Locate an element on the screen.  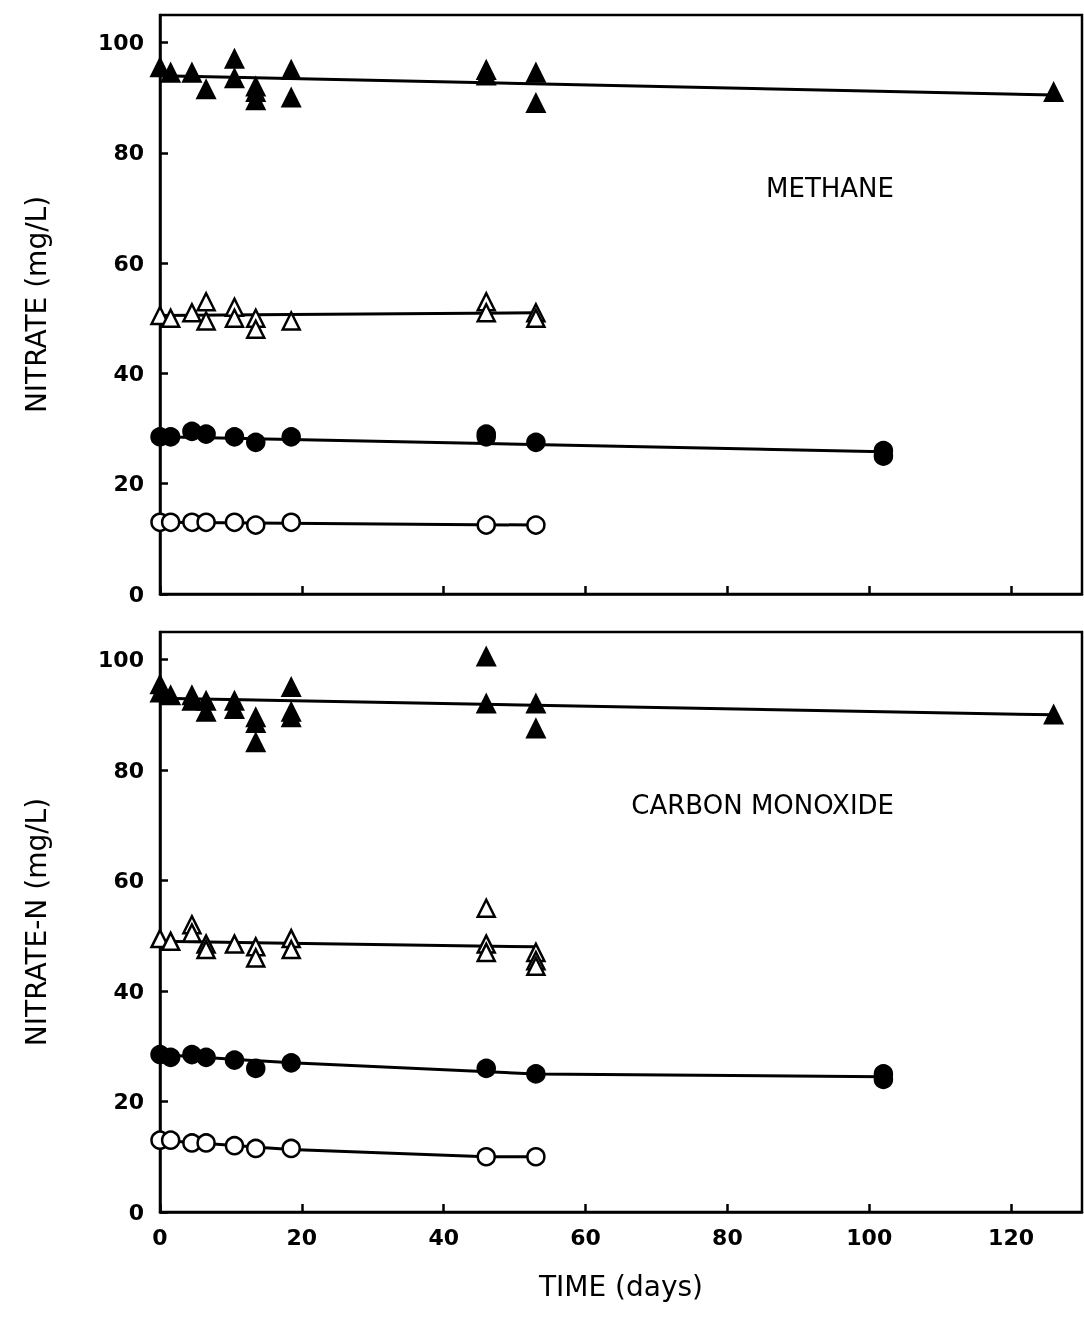
x-tick-label: 120 is located at coordinates (1011, 1237).